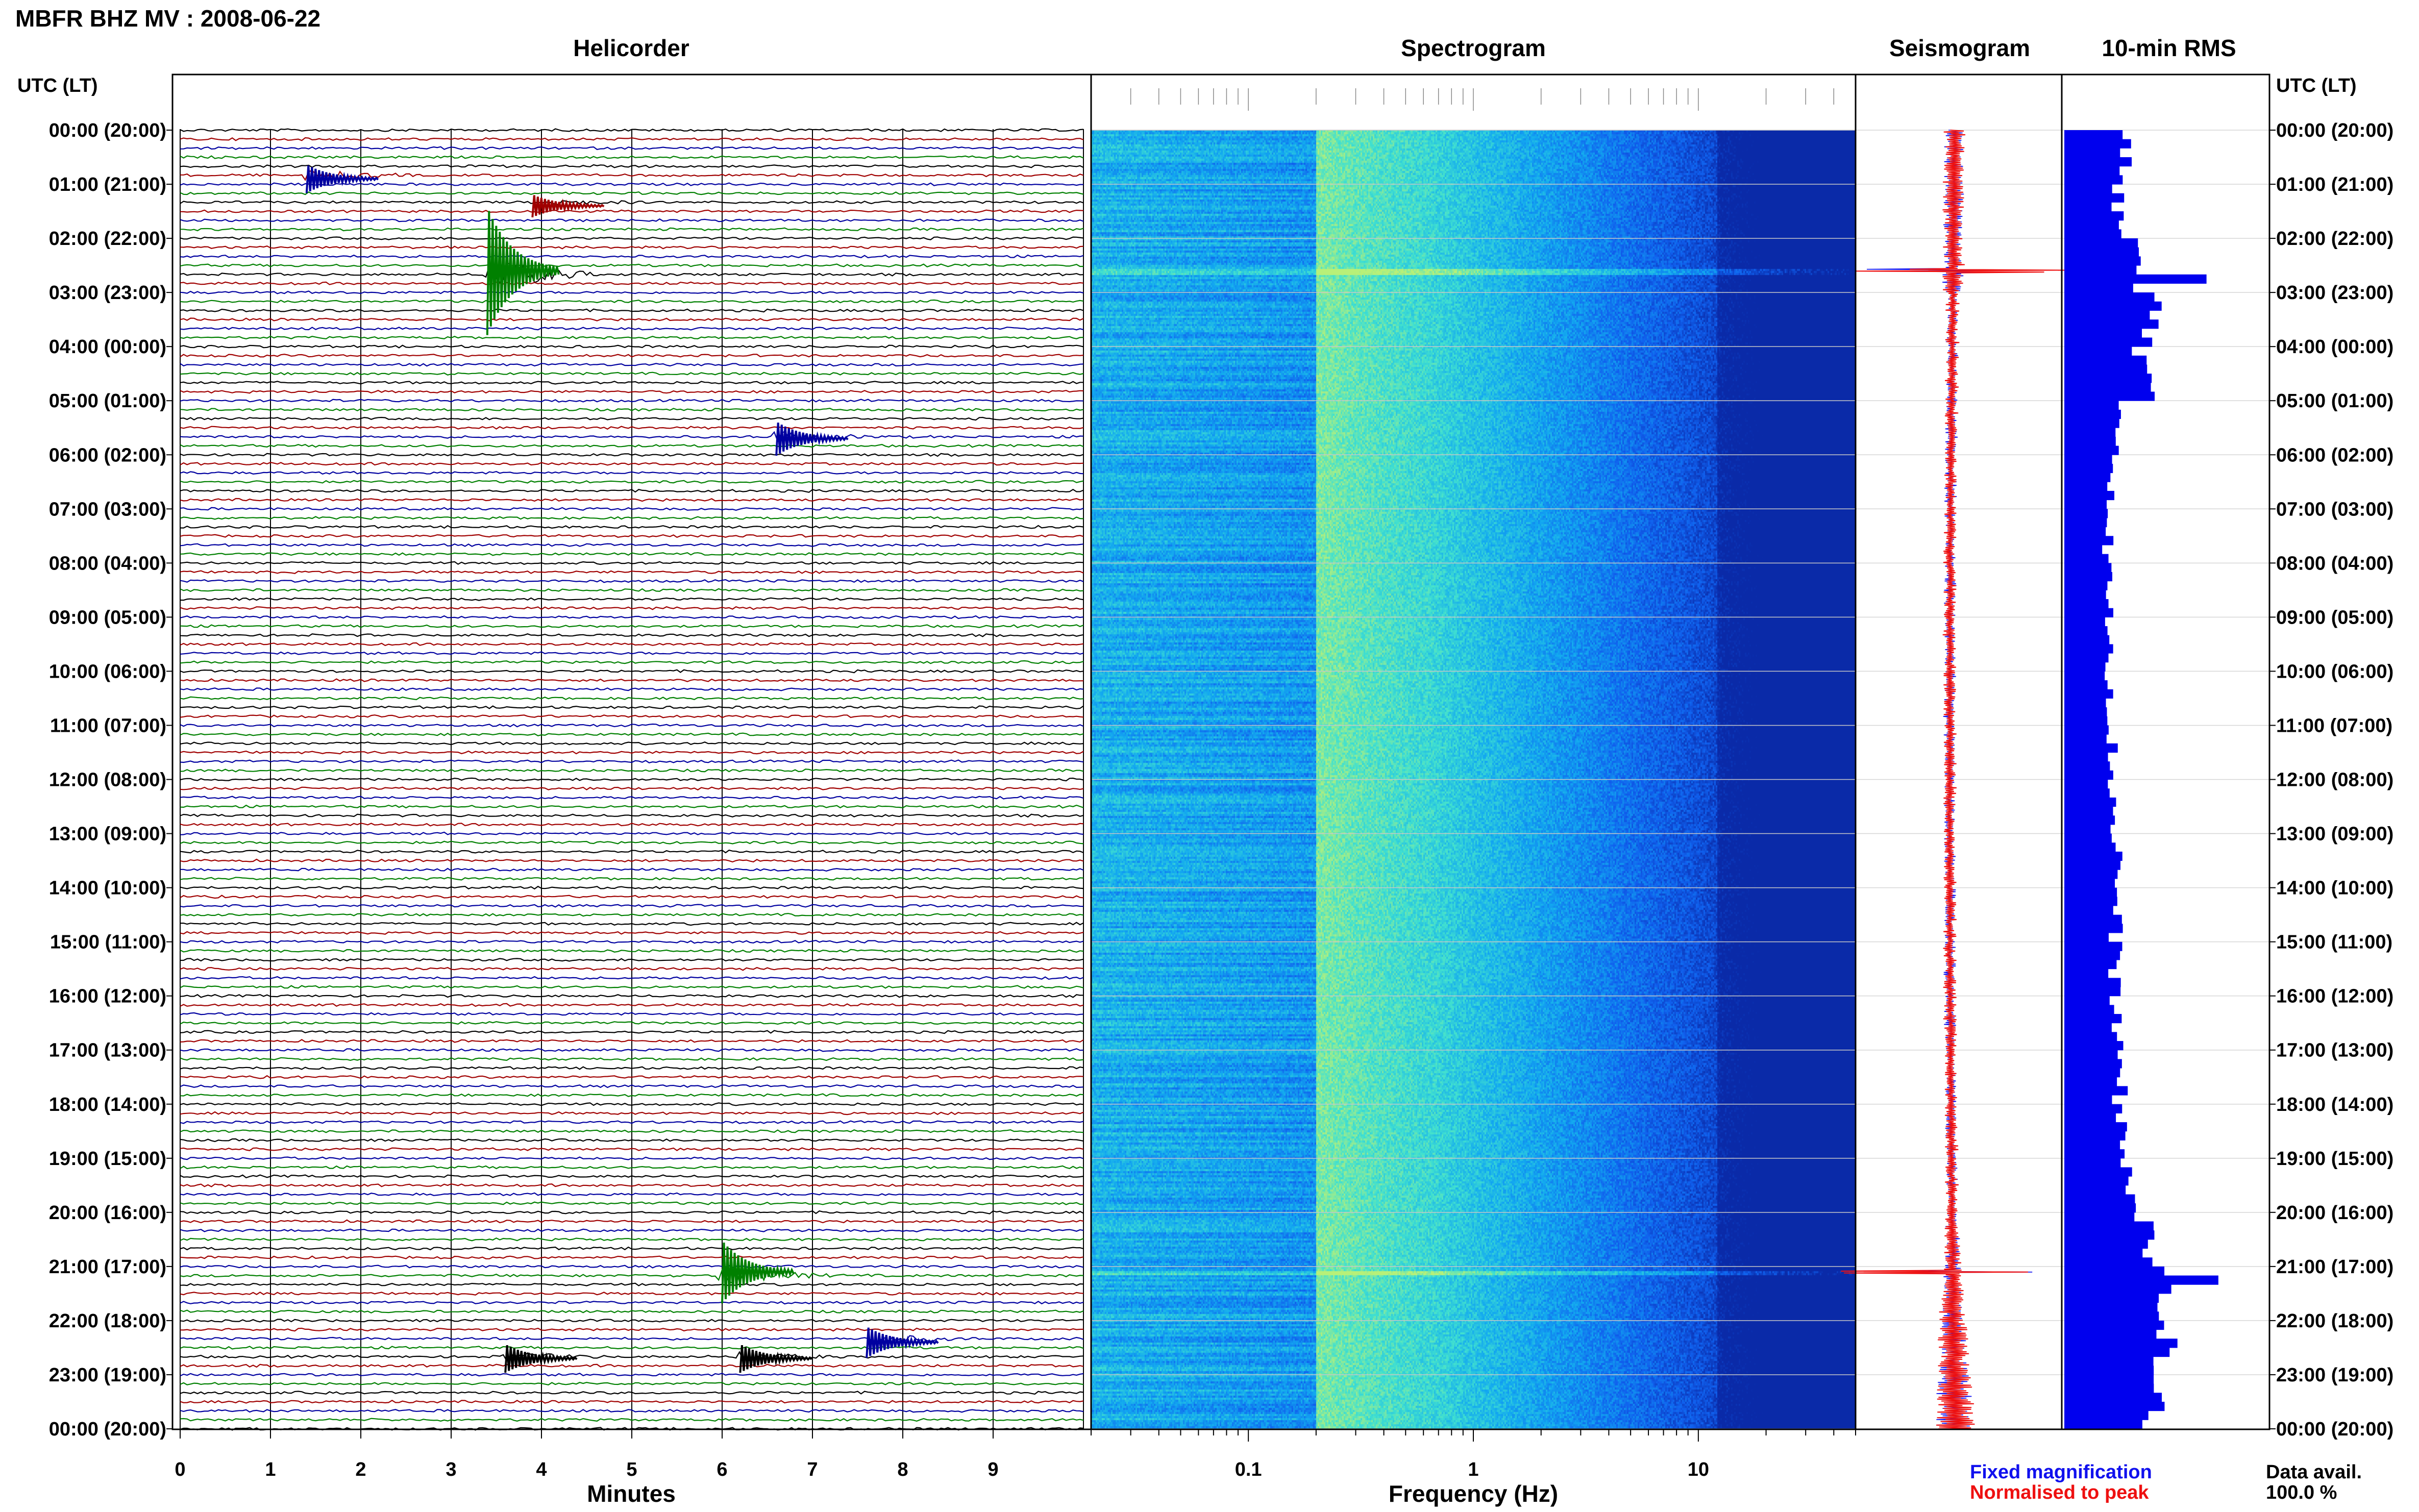  What do you see at coordinates (108, 725) in the screenshot?
I see `time-label-left: 11:00 (07:00)` at bounding box center [108, 725].